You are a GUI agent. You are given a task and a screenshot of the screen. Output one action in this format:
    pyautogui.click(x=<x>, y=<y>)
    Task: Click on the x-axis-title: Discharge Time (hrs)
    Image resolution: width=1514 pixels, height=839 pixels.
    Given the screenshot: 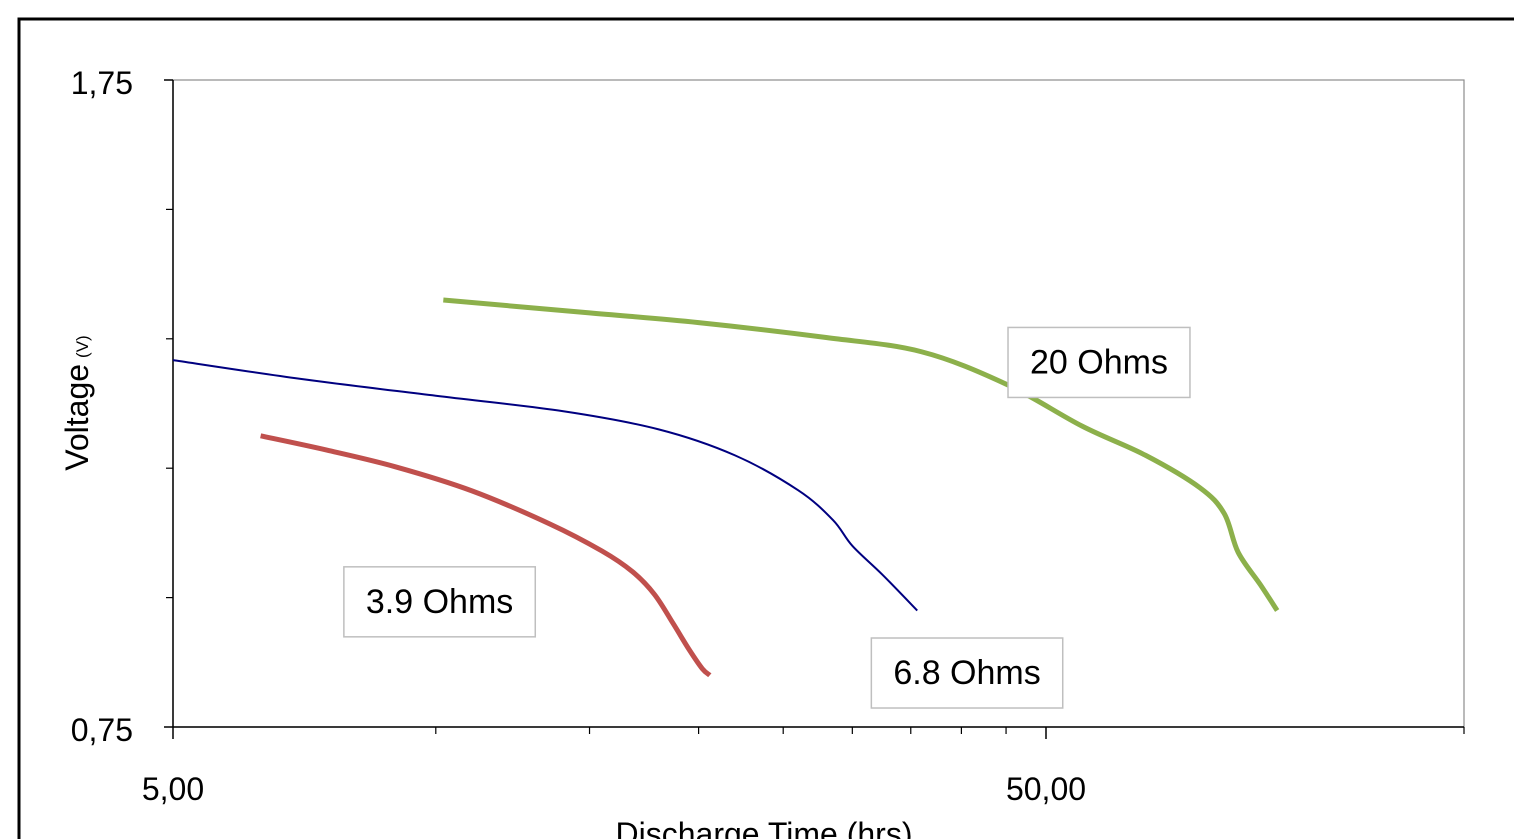 What is the action you would take?
    pyautogui.click(x=764, y=827)
    